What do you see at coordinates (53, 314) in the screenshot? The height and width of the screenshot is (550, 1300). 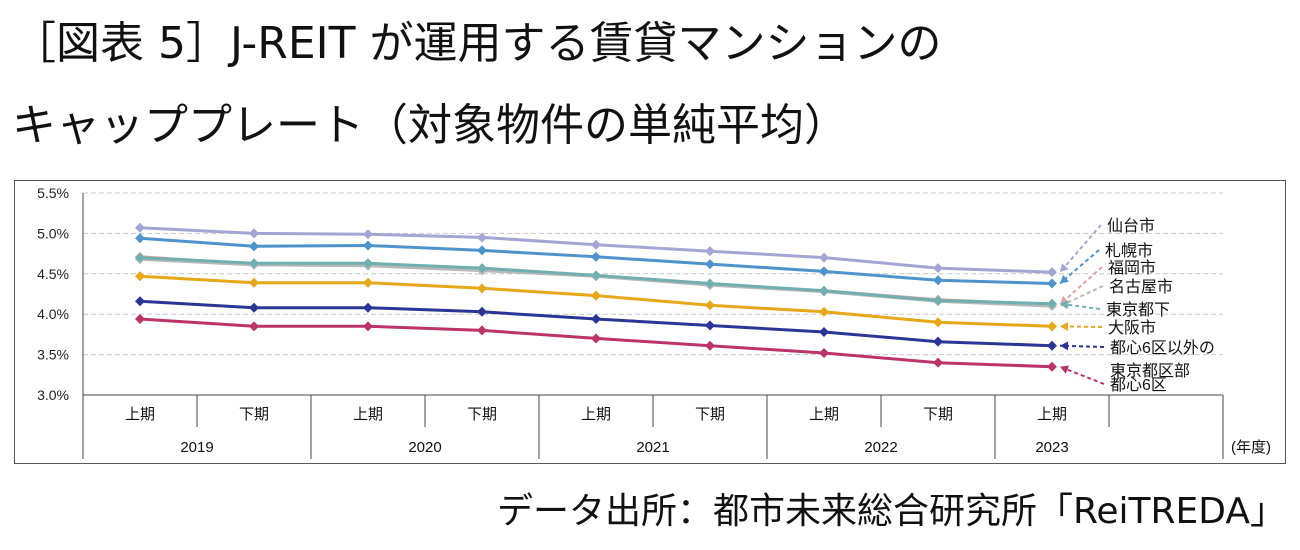 I see `y-tick-label: 4.0%` at bounding box center [53, 314].